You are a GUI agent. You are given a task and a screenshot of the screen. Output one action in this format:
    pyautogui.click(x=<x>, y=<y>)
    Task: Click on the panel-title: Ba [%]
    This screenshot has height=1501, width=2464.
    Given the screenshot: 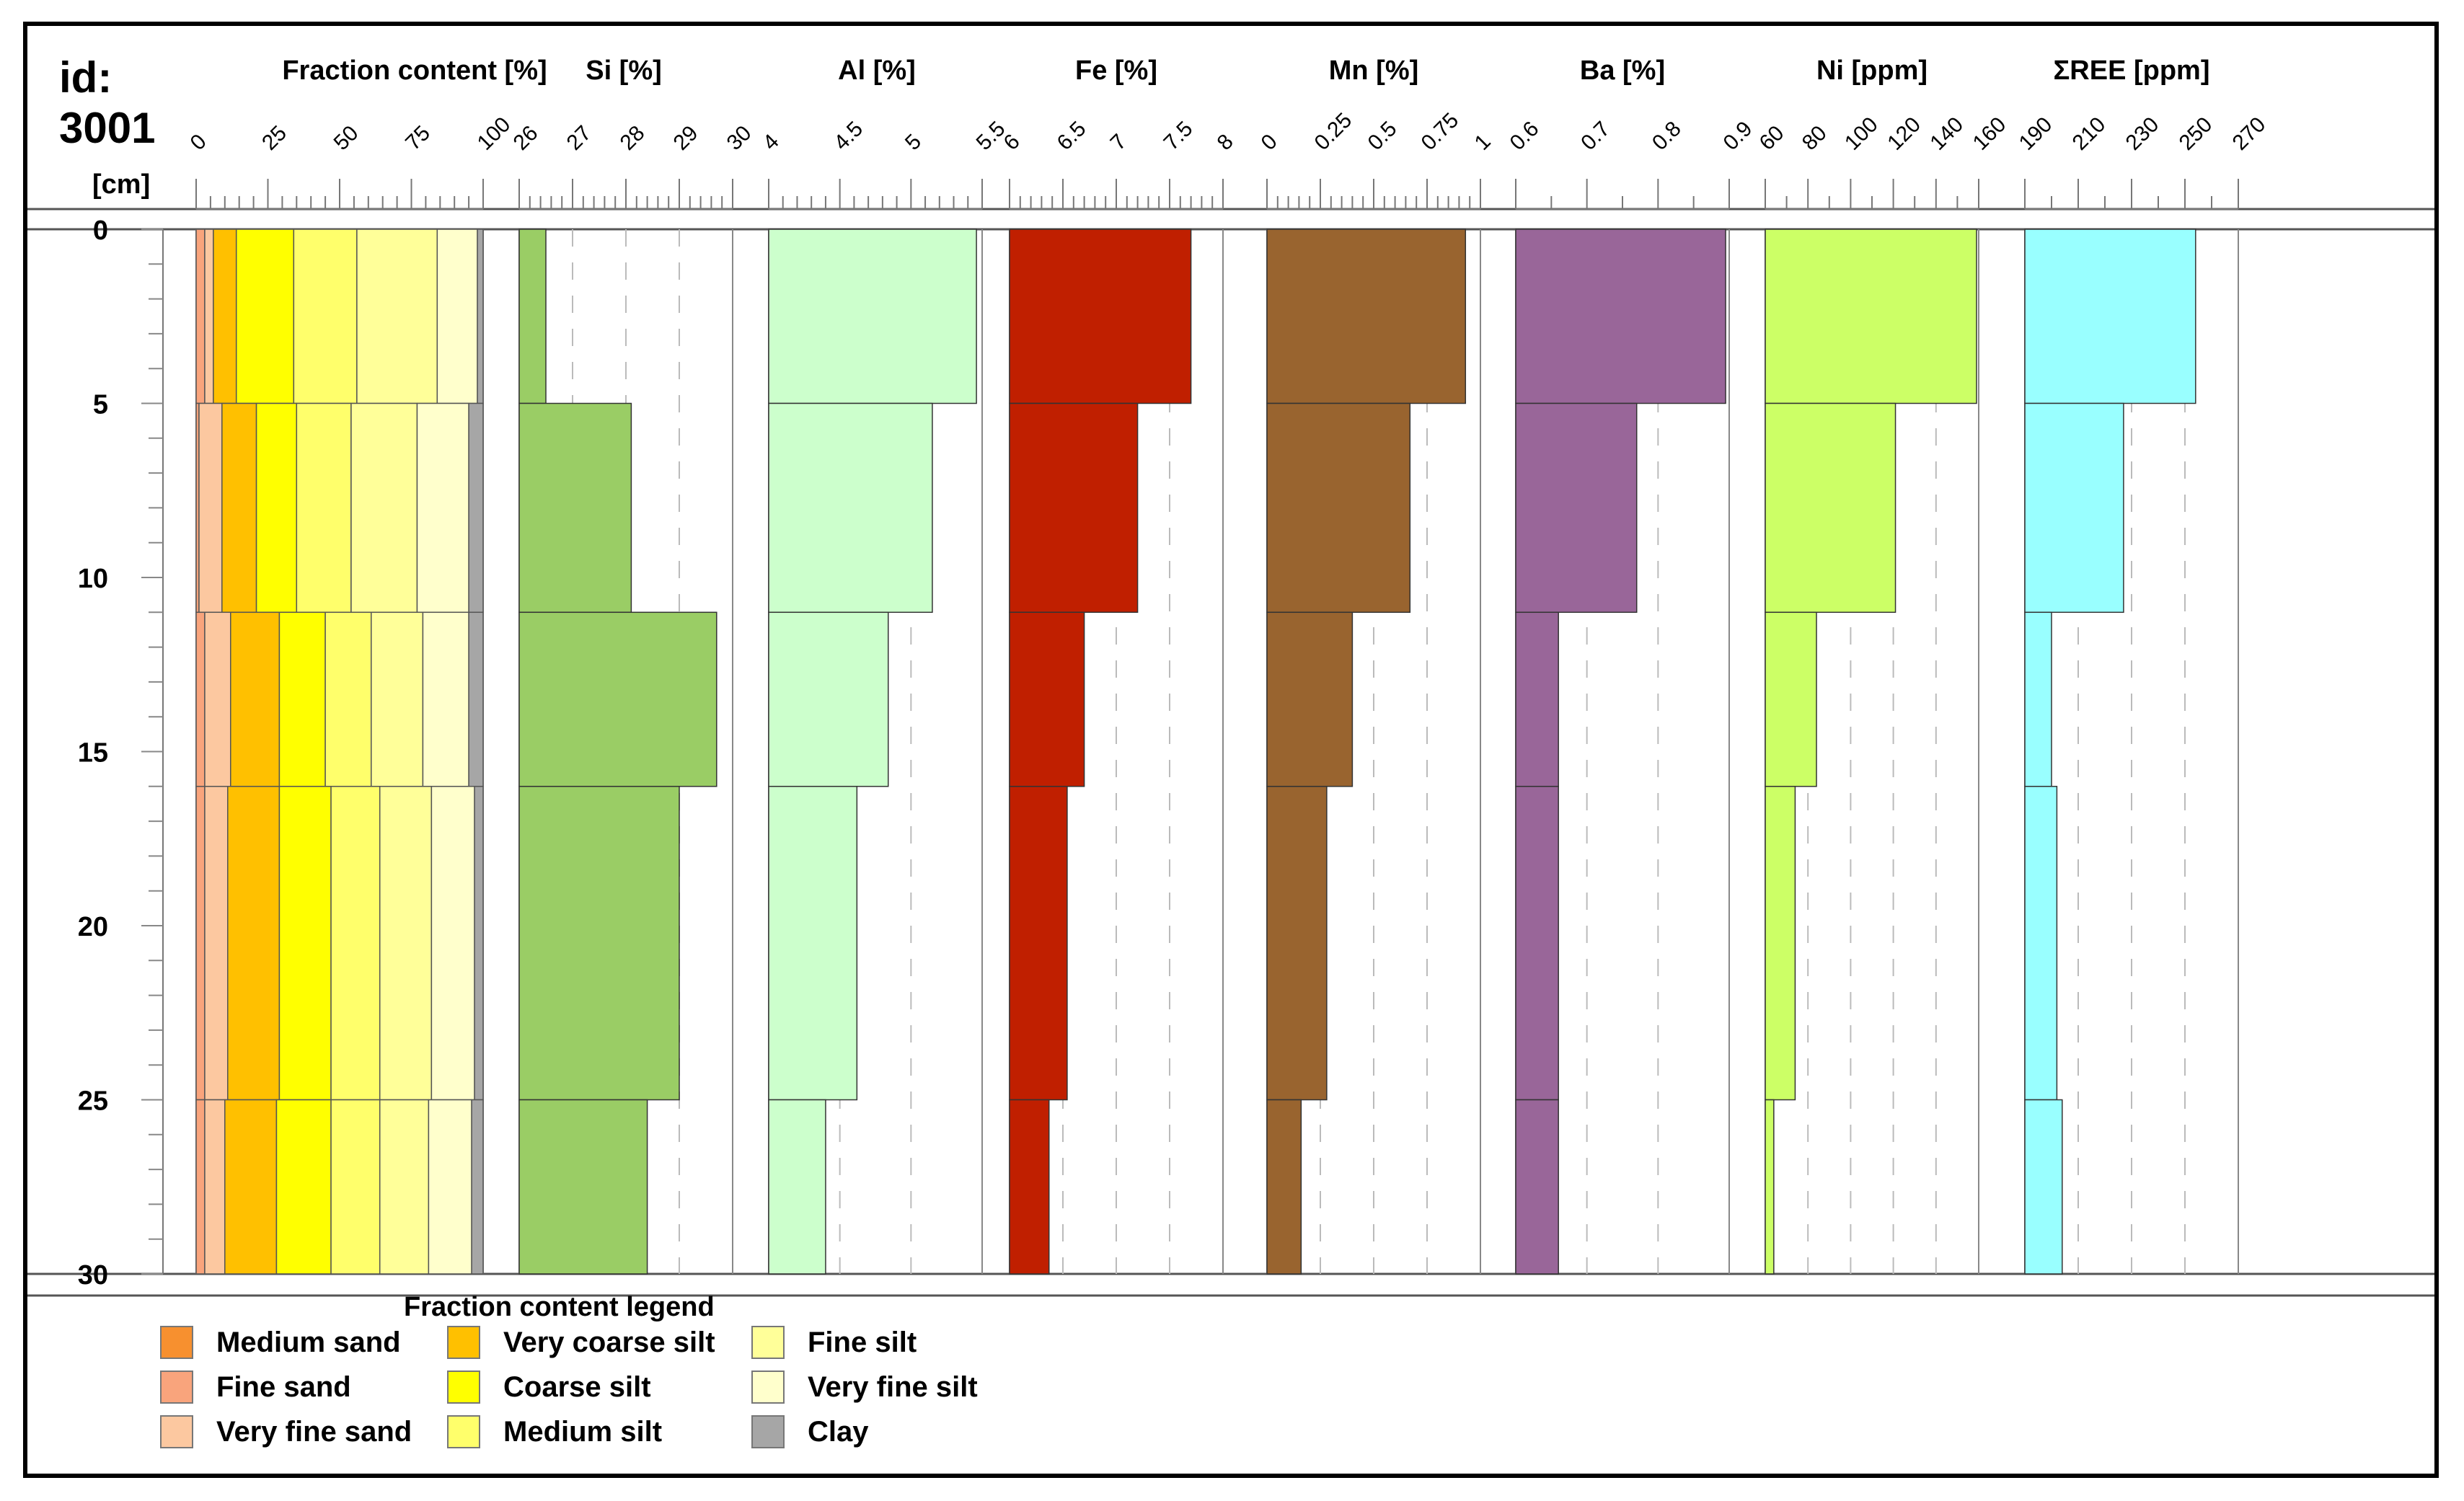 What is the action you would take?
    pyautogui.click(x=1622, y=71)
    